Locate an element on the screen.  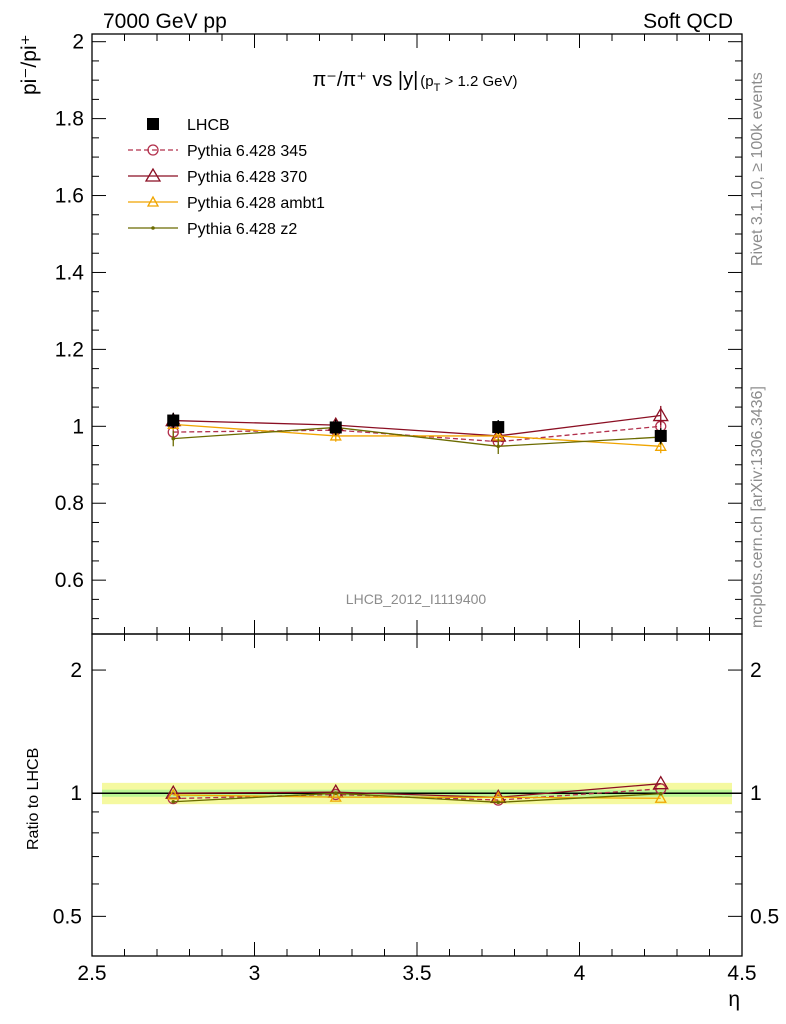
x-tick-label: 2.5 is located at coordinates (91, 973).